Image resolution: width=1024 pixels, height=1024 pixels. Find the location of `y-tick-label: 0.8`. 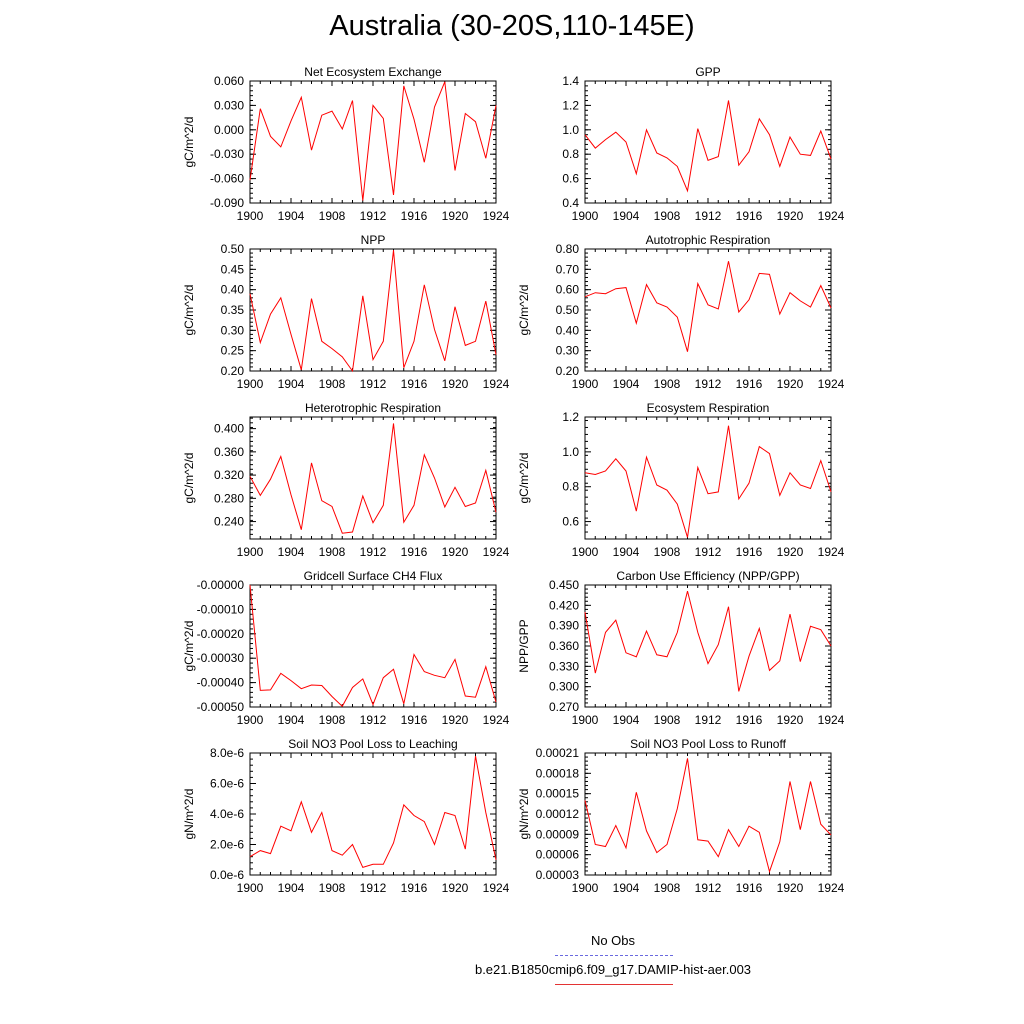

y-tick-label: 0.8 is located at coordinates (570, 154).